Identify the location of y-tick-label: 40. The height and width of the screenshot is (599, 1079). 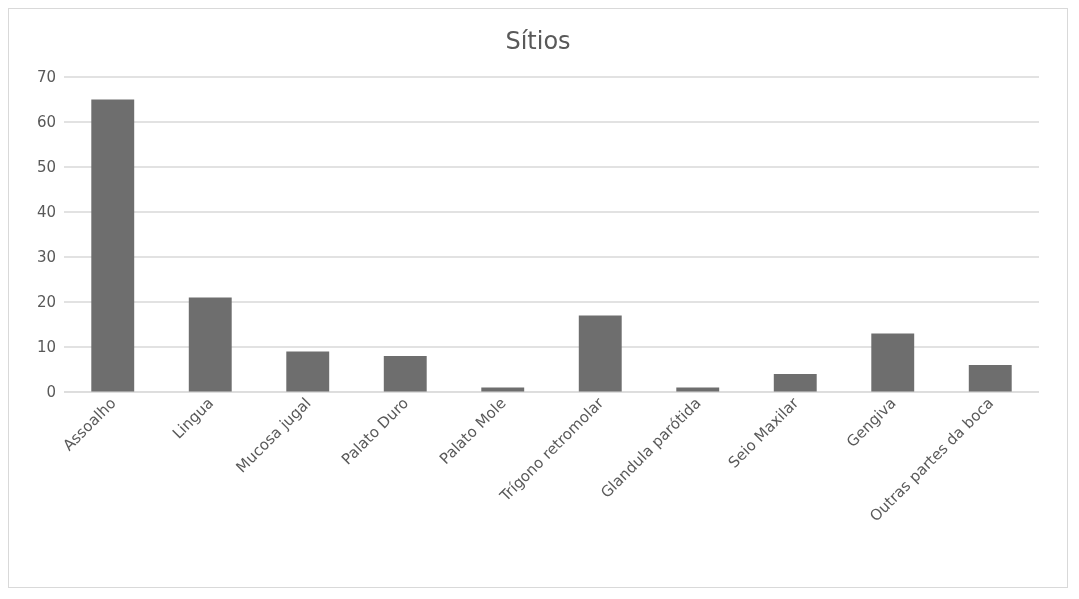
(46, 212).